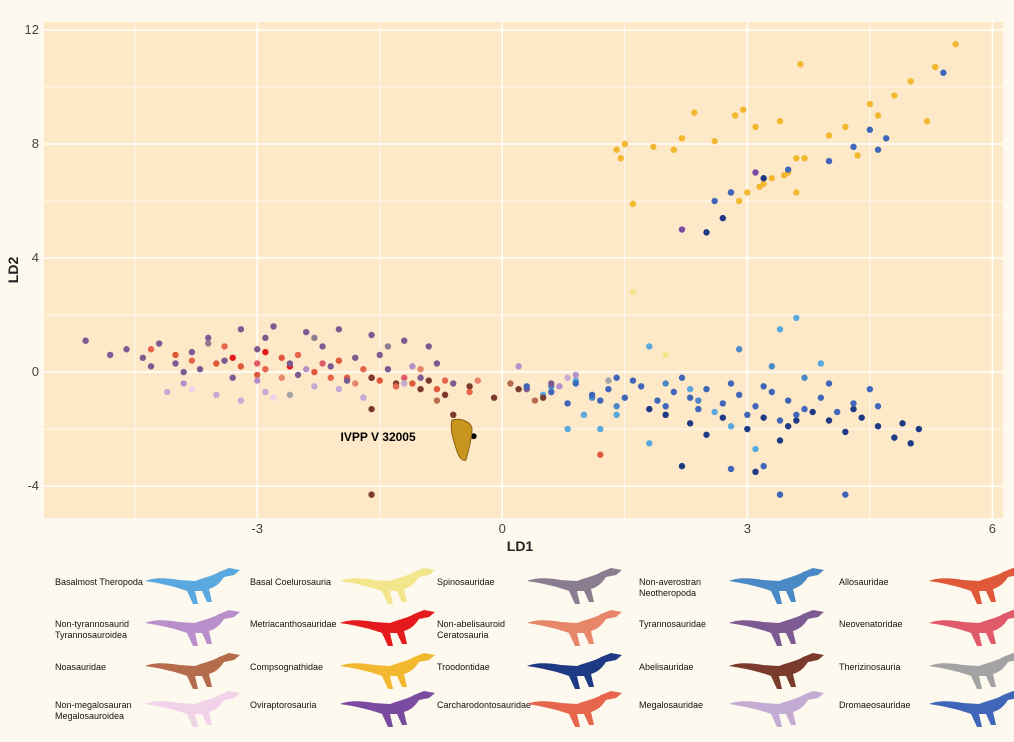 Image resolution: width=1014 pixels, height=742 pixels. What do you see at coordinates (992, 528) in the screenshot?
I see `x-tick-label: 6` at bounding box center [992, 528].